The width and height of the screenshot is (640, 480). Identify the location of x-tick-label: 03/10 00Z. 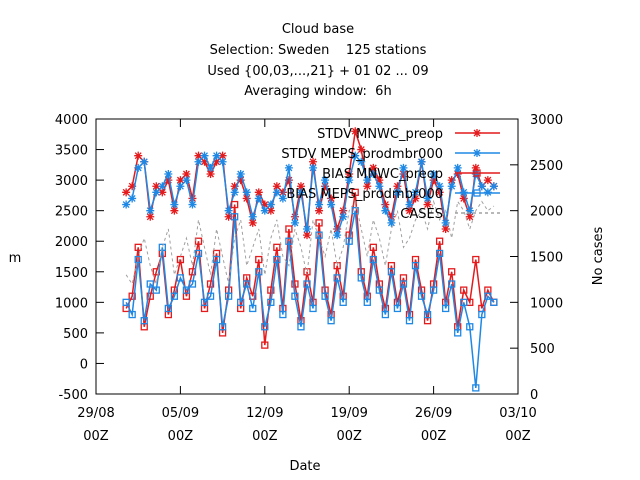
(517, 425).